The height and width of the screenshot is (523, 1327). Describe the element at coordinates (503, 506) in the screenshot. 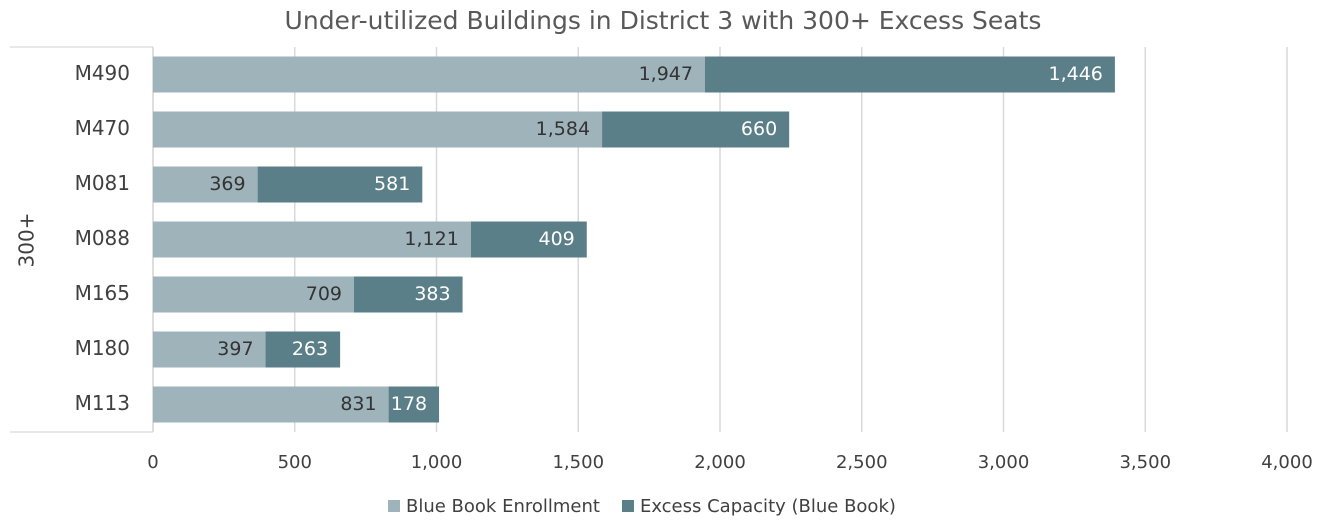

I see `legend-label: Blue Book Enrollment` at that location.